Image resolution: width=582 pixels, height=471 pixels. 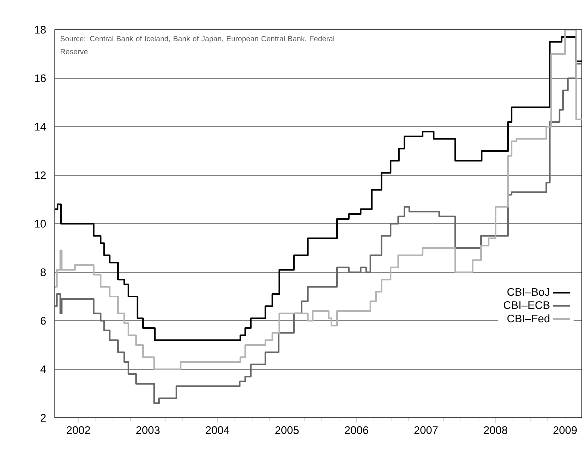 I want to click on x-tick-label: 2004, so click(x=218, y=430).